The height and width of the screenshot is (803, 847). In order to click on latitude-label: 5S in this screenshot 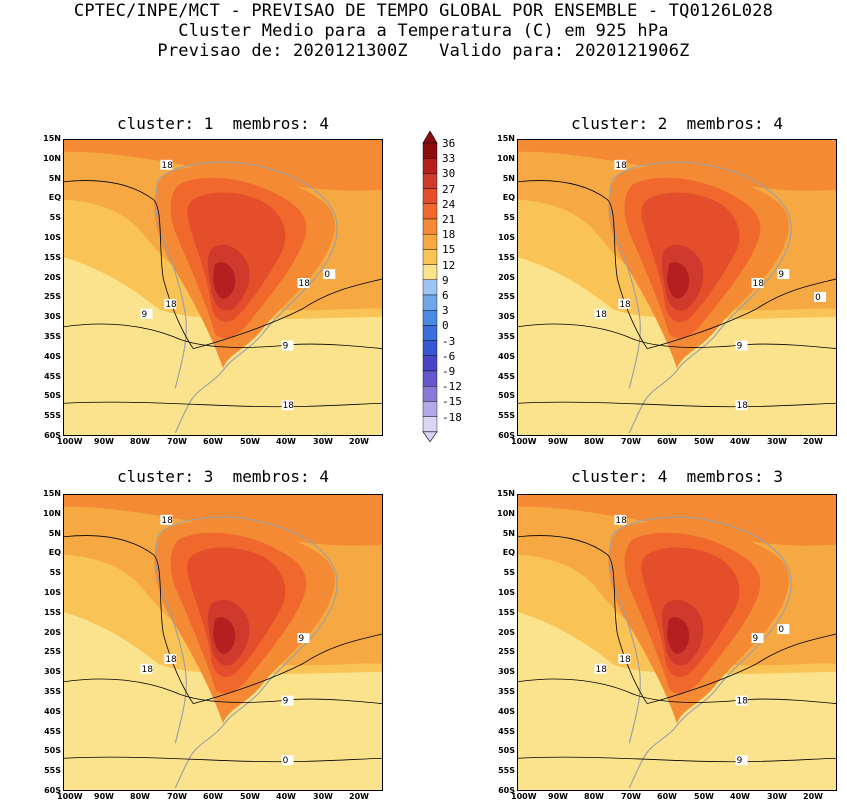, I will do `click(509, 572)`.